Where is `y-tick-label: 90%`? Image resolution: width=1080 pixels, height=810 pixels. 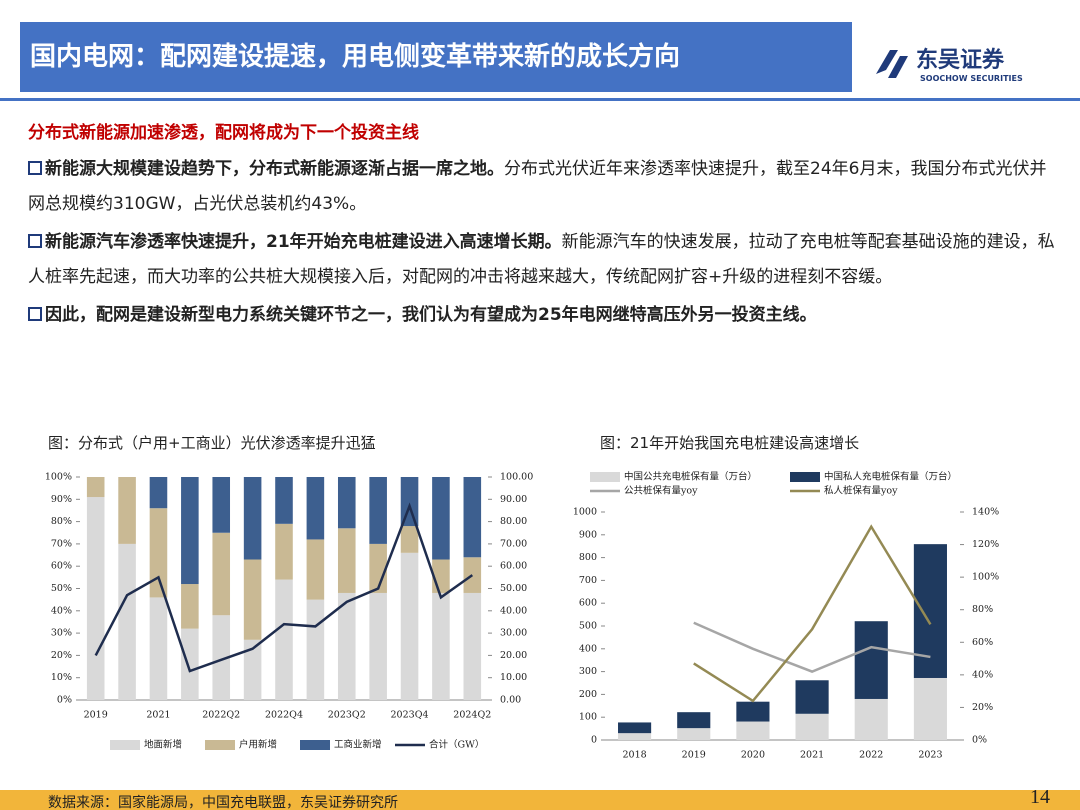 y-tick-label: 90% is located at coordinates (61, 499).